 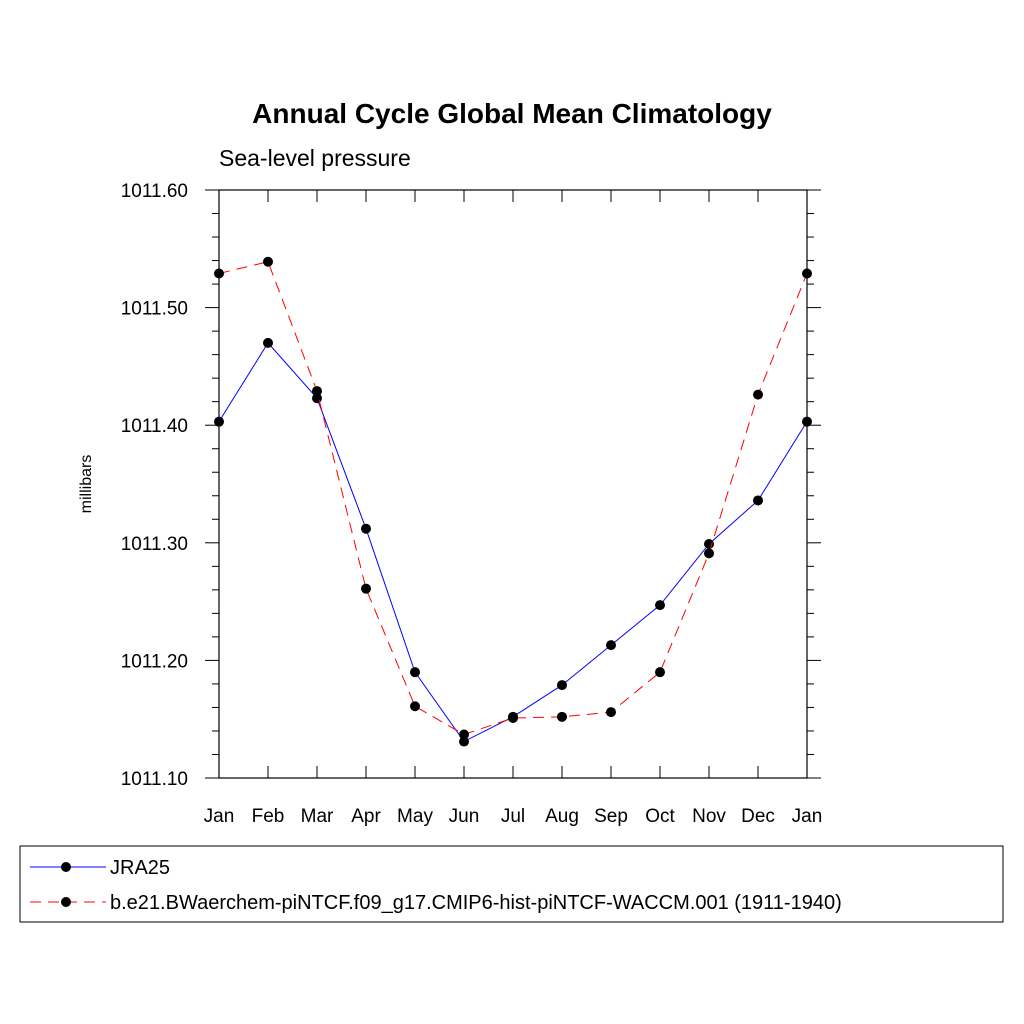 What do you see at coordinates (611, 816) in the screenshot?
I see `x-tick-label: Sep` at bounding box center [611, 816].